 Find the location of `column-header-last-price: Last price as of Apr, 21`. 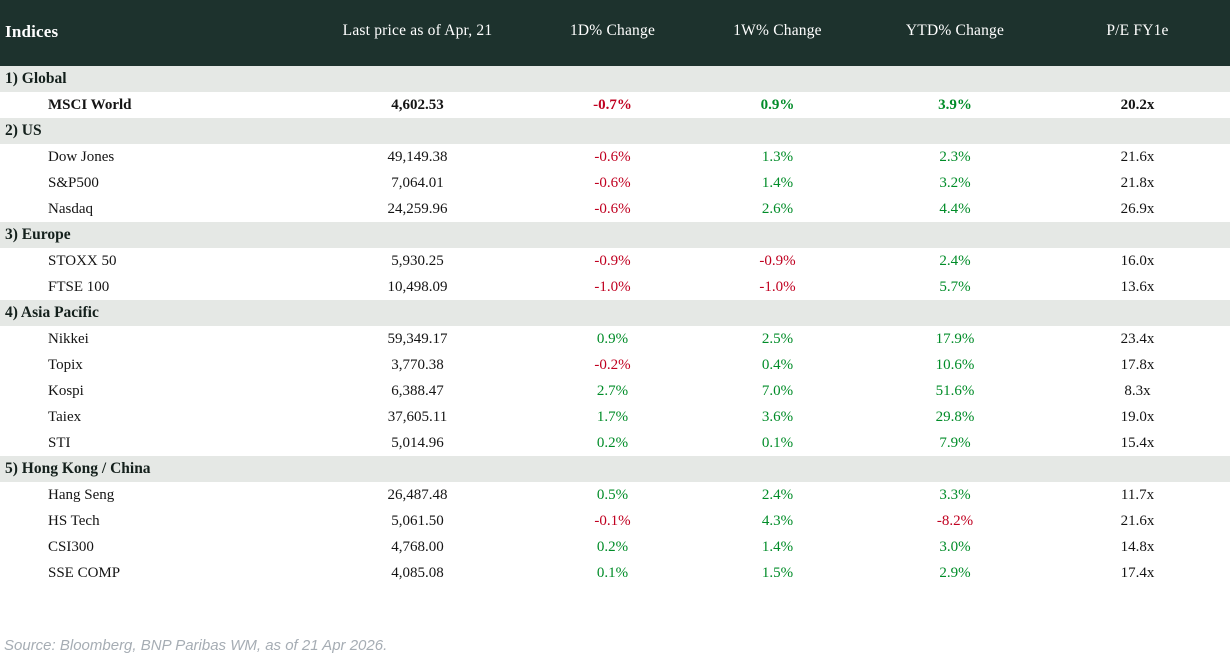

column-header-last-price: Last price as of Apr, 21 is located at coordinates (417, 30).